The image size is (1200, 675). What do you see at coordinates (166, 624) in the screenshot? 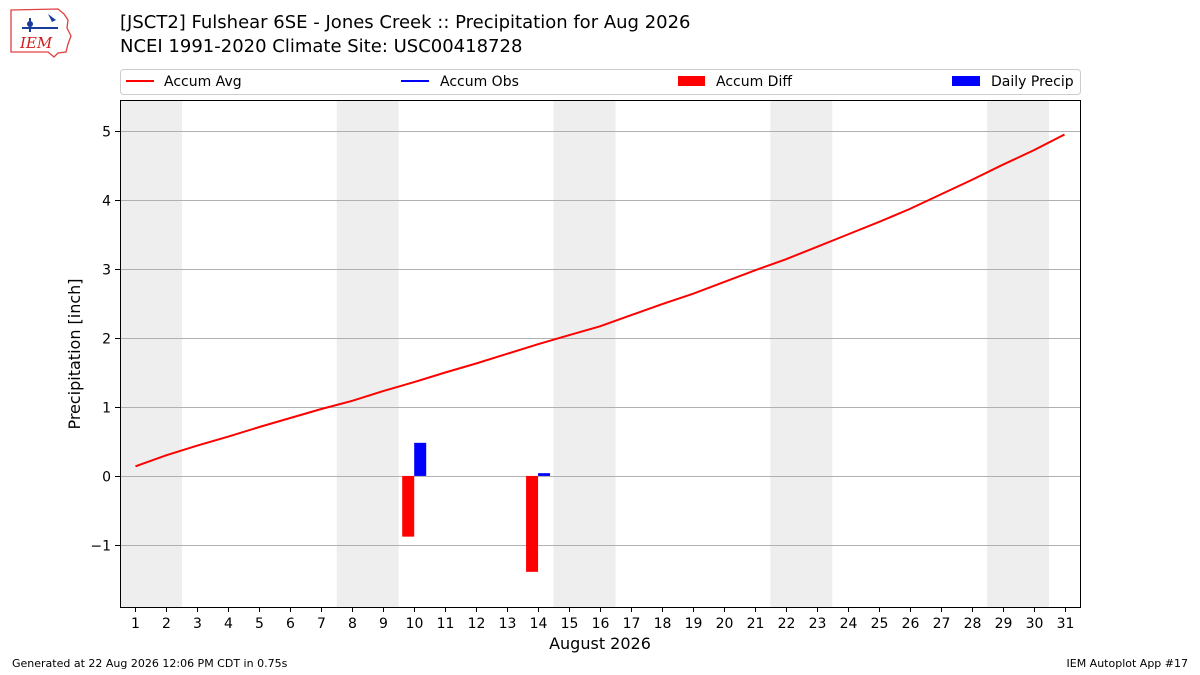
I see `x-tick-label: 2` at bounding box center [166, 624].